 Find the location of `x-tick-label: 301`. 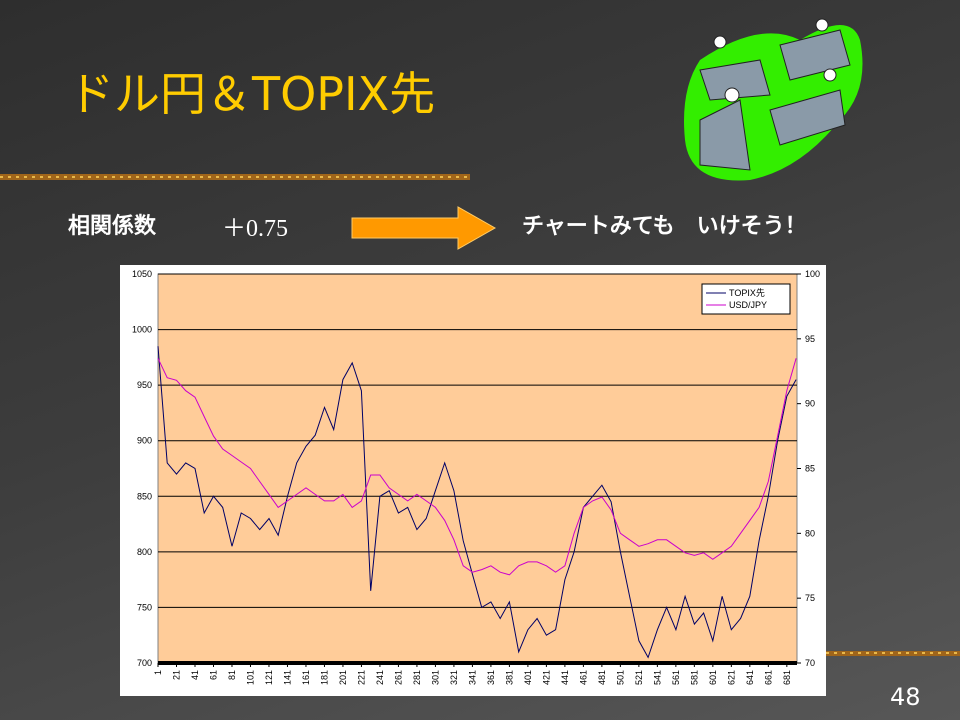

x-tick-label: 301 is located at coordinates (435, 677).